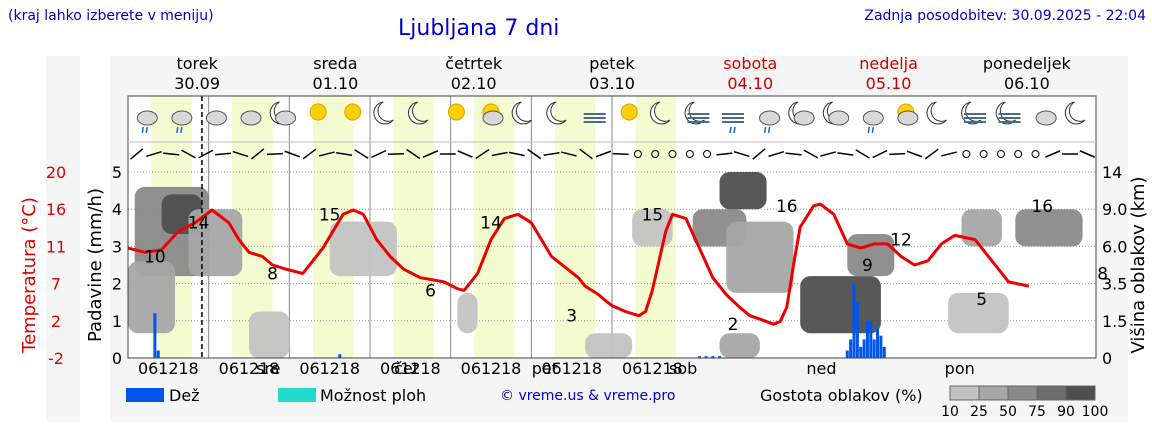 The image size is (1152, 443). I want to click on density-tick: 75, so click(1037, 412).